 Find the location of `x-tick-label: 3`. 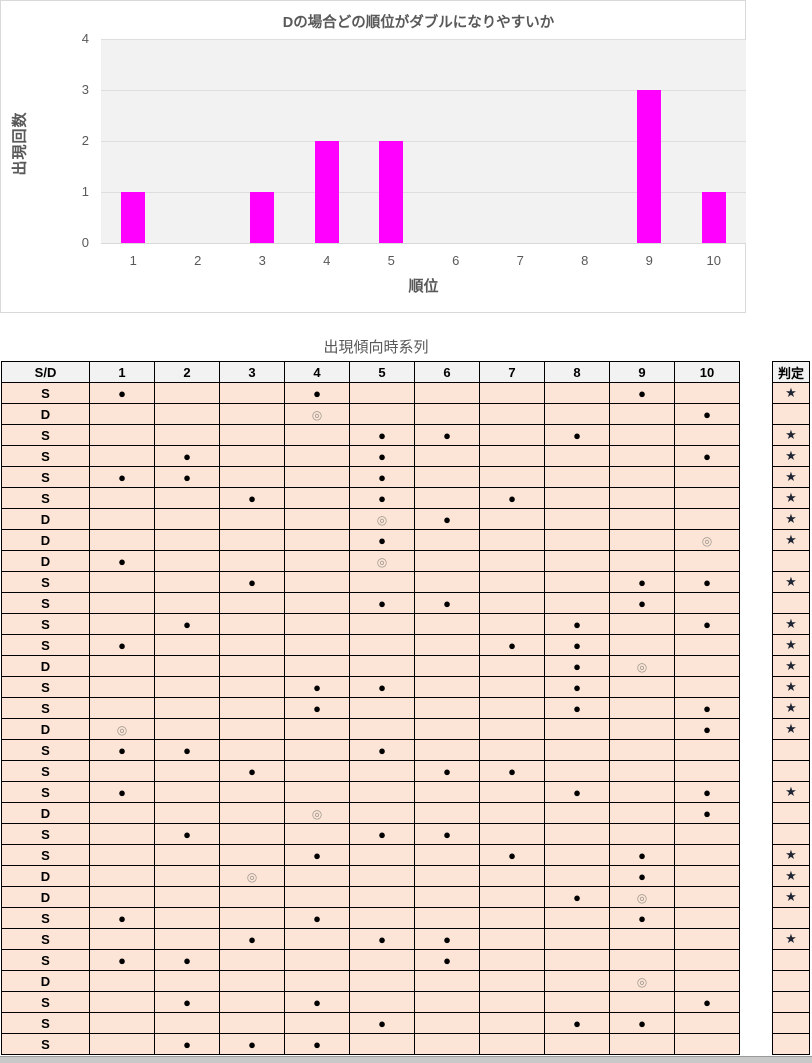

x-tick-label: 3 is located at coordinates (262, 260).